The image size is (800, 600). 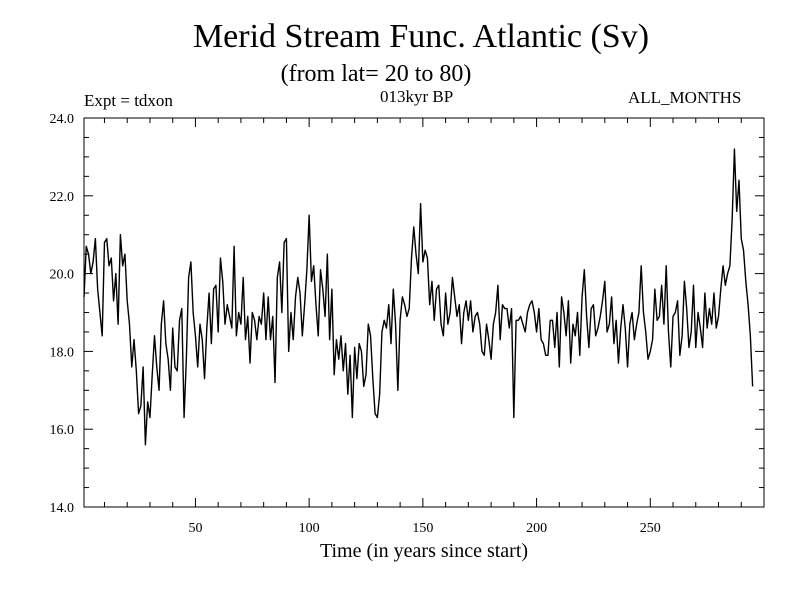 What do you see at coordinates (62, 119) in the screenshot?
I see `y-tick-label: 24.0` at bounding box center [62, 119].